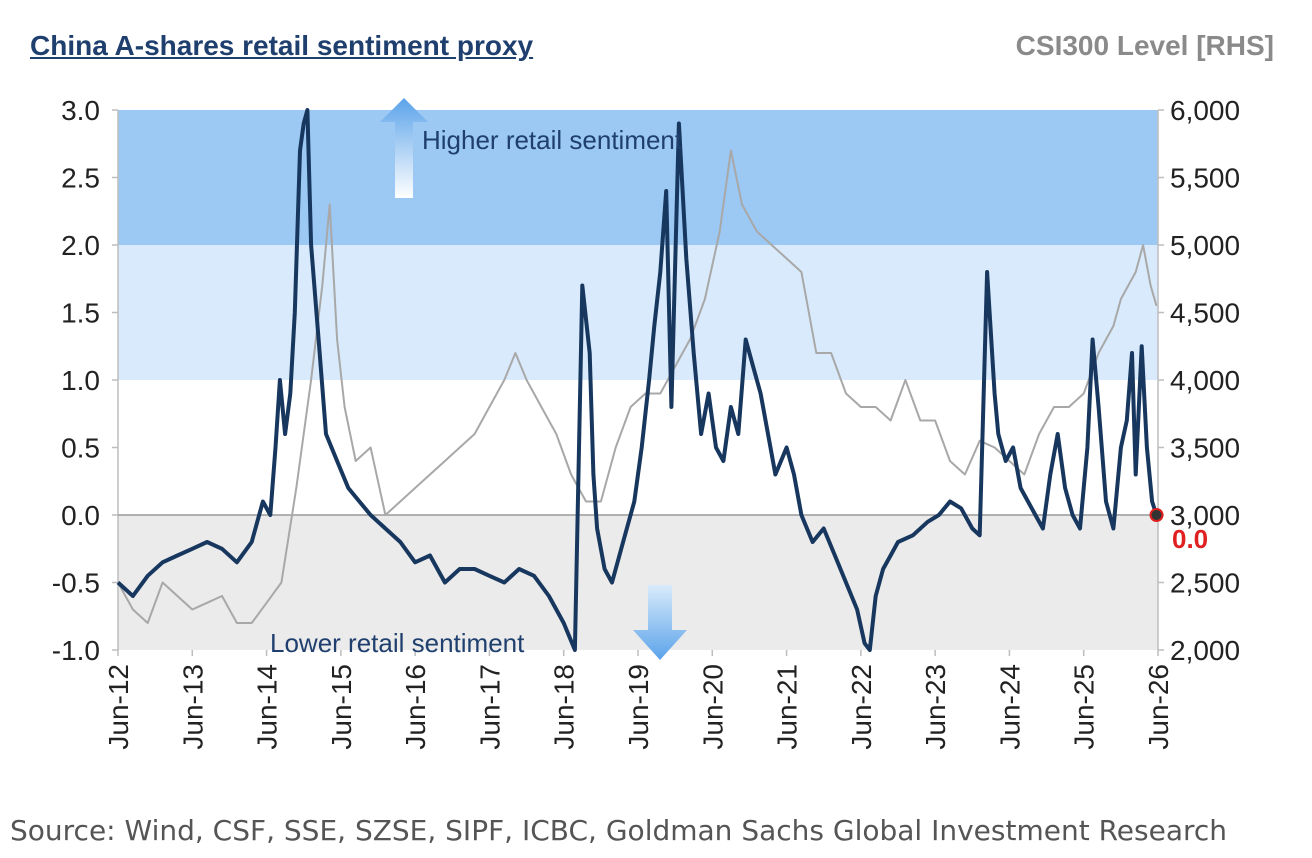  What do you see at coordinates (1205, 650) in the screenshot?
I see `right-tick-label: 2,000` at bounding box center [1205, 650].